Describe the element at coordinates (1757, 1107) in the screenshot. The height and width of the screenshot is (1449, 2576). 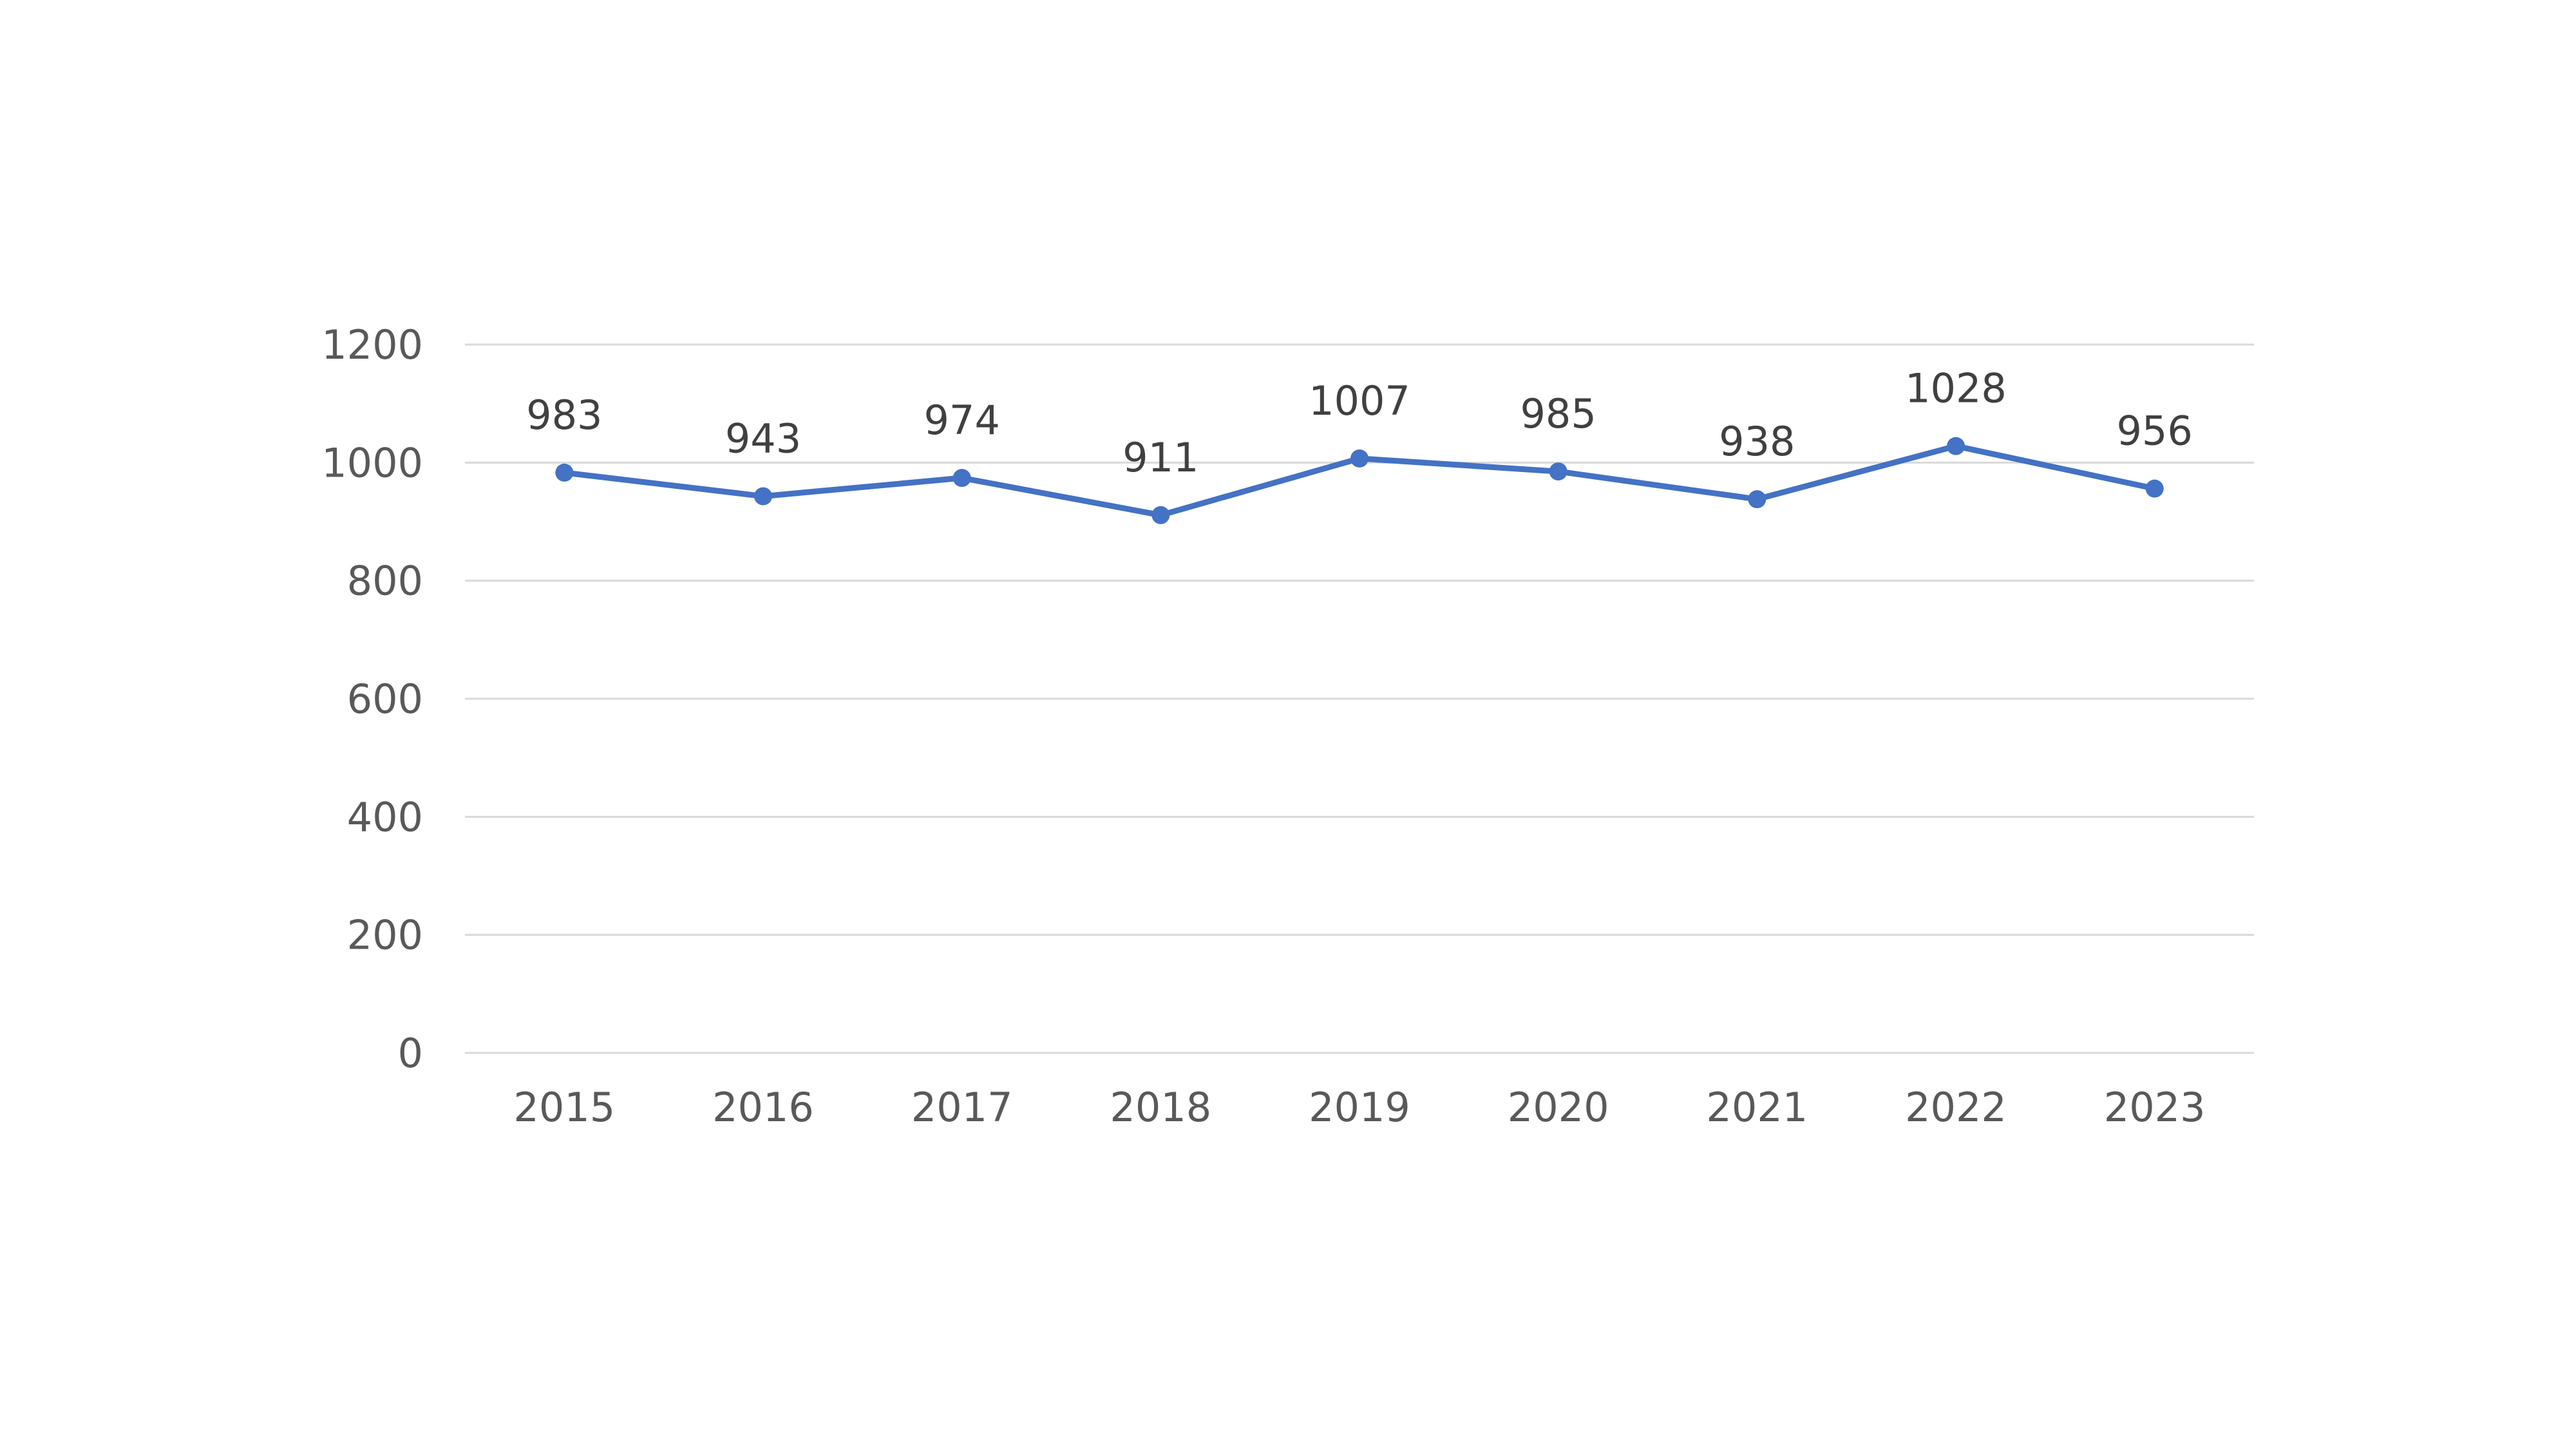
I see `x-tick-label-2021: 2021` at that location.